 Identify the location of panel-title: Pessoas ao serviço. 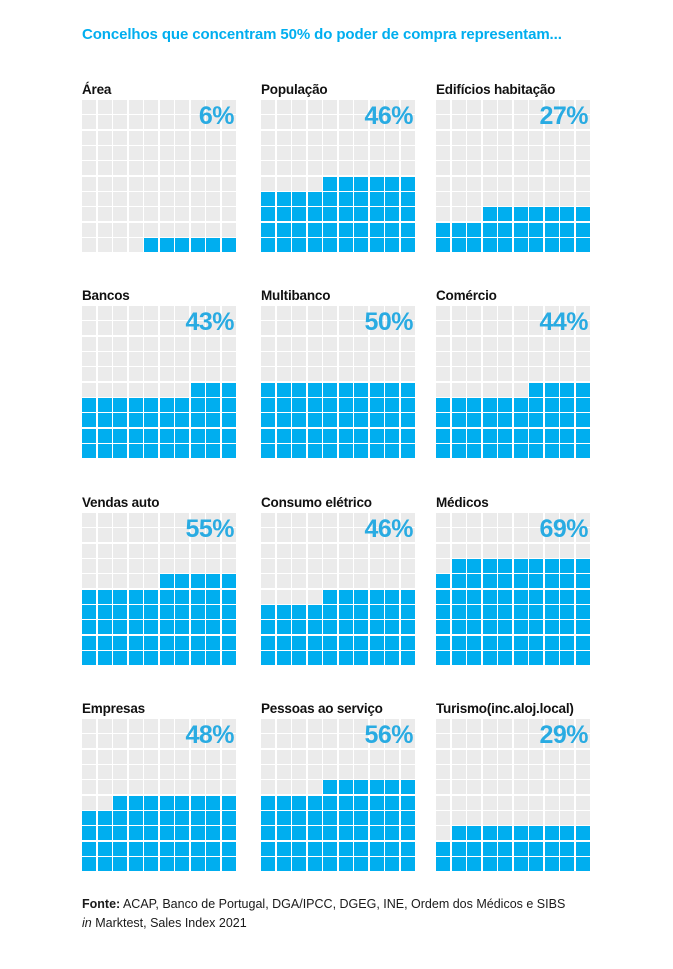
(322, 708).